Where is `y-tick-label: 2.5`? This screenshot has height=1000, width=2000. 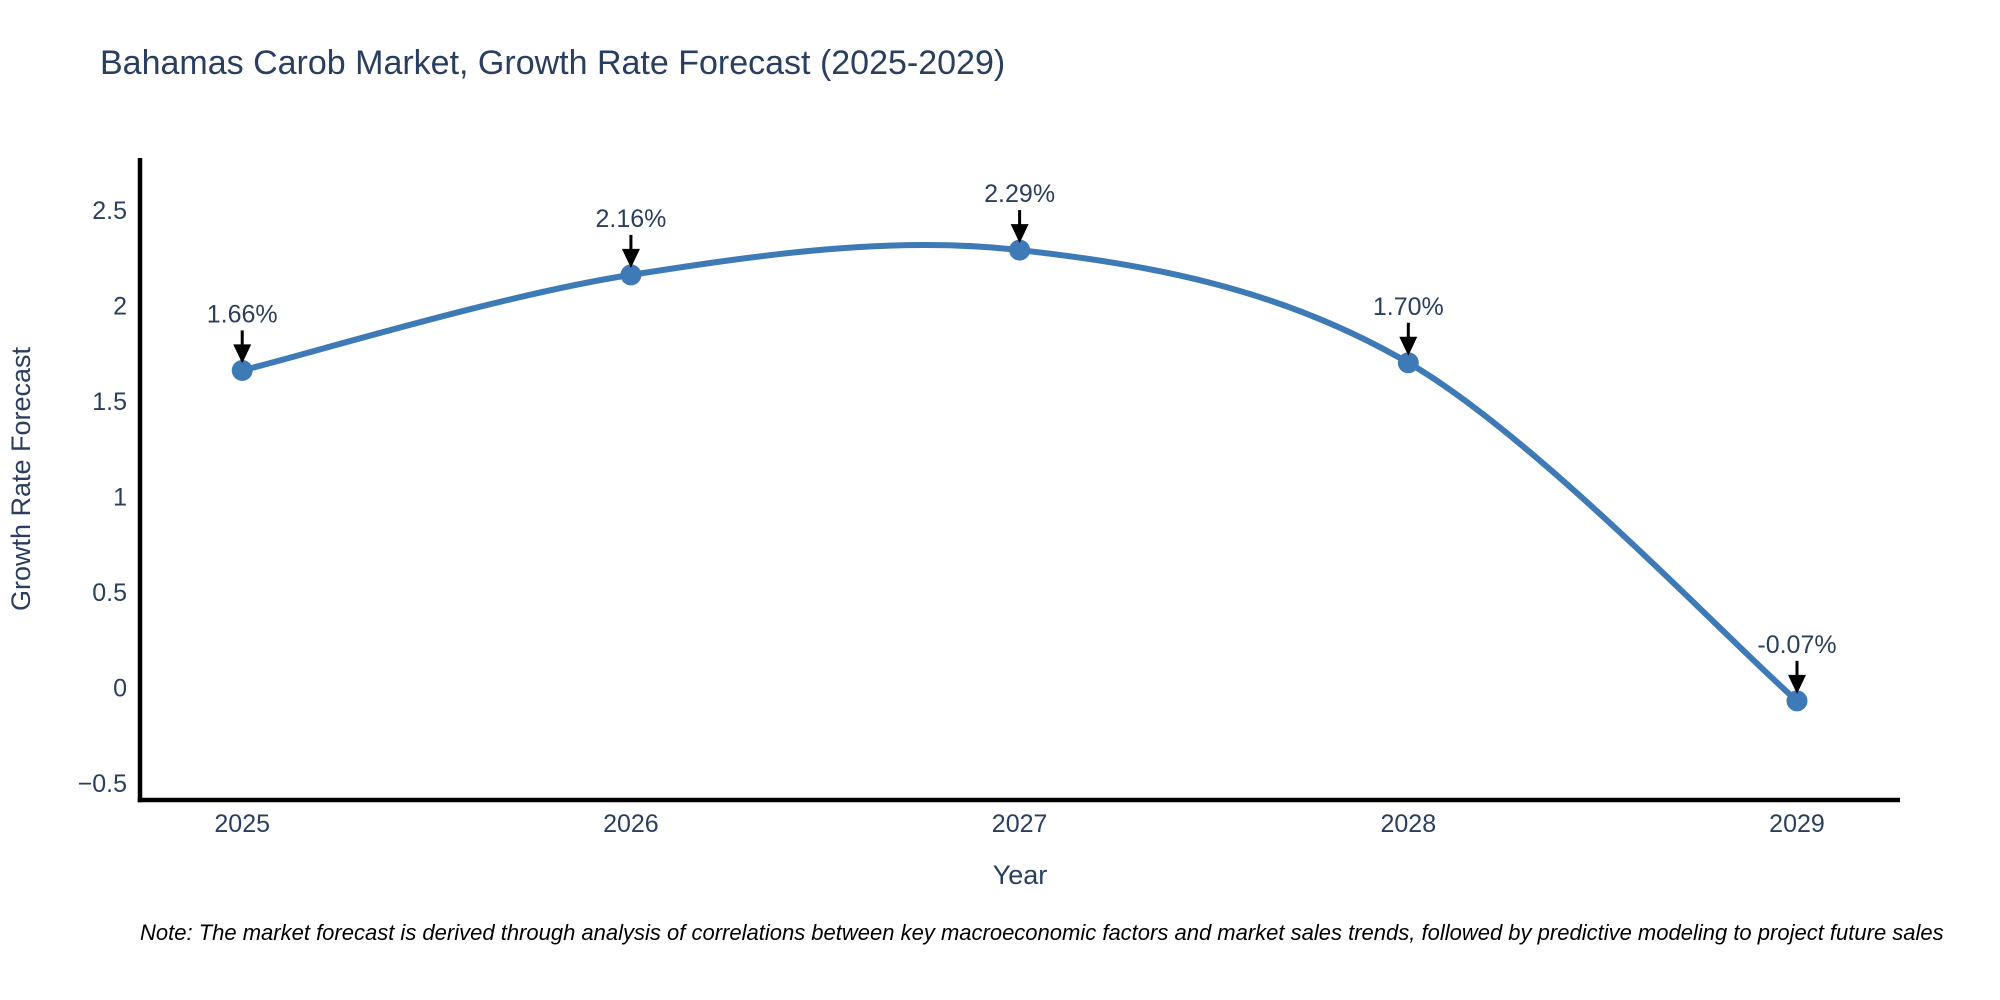
y-tick-label: 2.5 is located at coordinates (109, 211).